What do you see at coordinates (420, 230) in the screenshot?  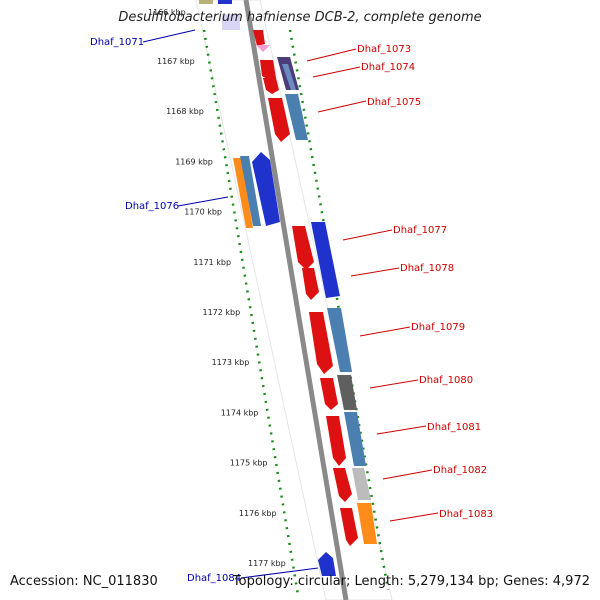 I see `gene-label-dhaf-1077: Dhaf_1077` at bounding box center [420, 230].